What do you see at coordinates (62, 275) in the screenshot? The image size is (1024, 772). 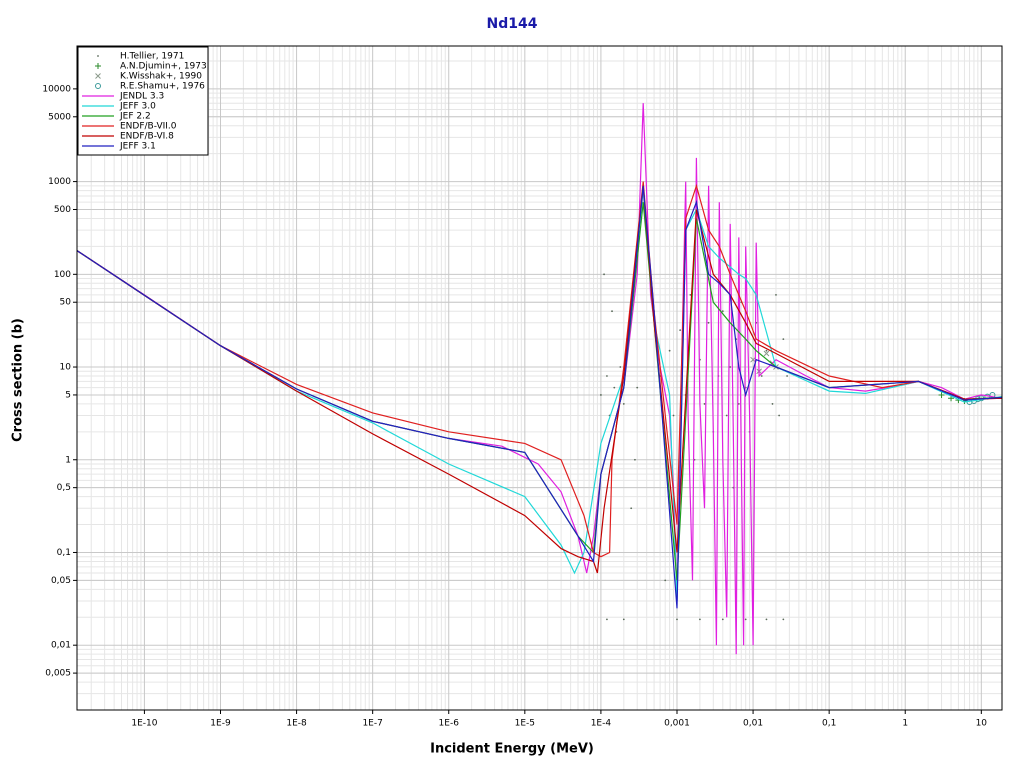 I see `y-tick-label: 100` at bounding box center [62, 275].